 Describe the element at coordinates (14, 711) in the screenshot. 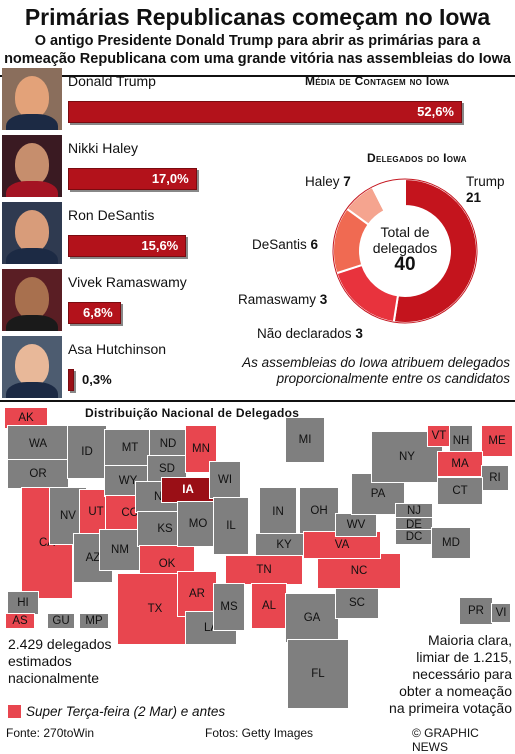

I see `legend-swatch` at that location.